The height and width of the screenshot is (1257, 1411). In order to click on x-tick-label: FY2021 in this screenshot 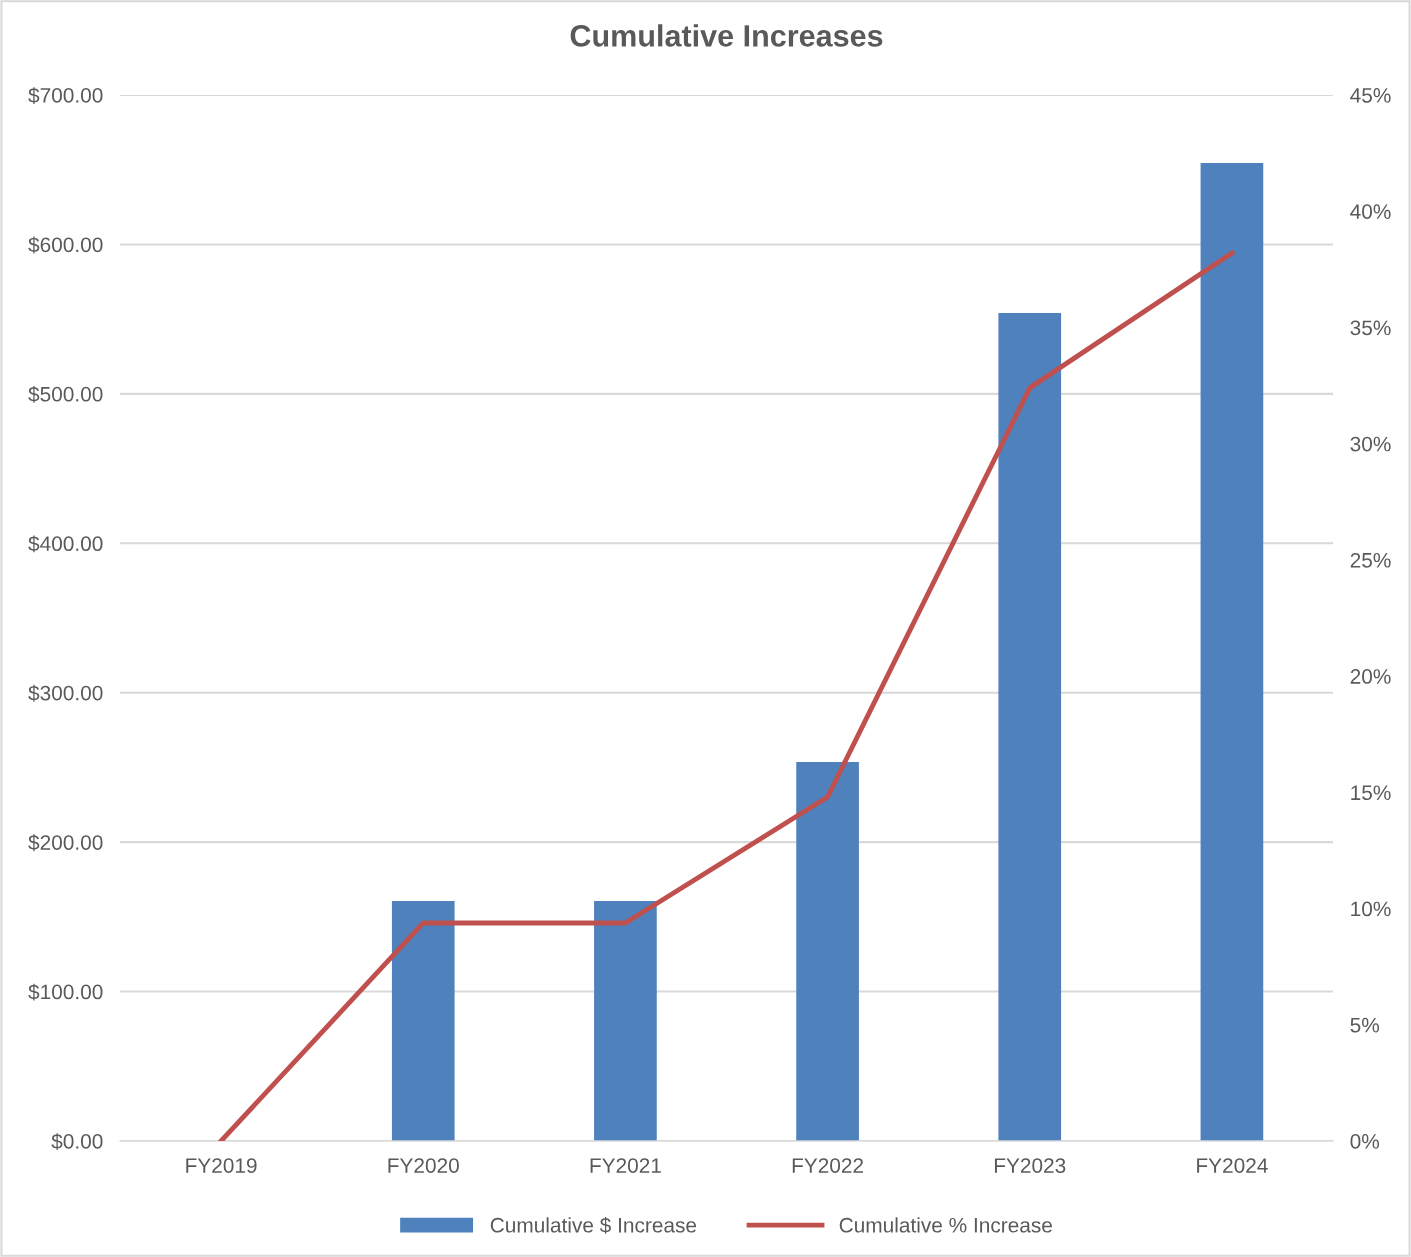, I will do `click(625, 1165)`.